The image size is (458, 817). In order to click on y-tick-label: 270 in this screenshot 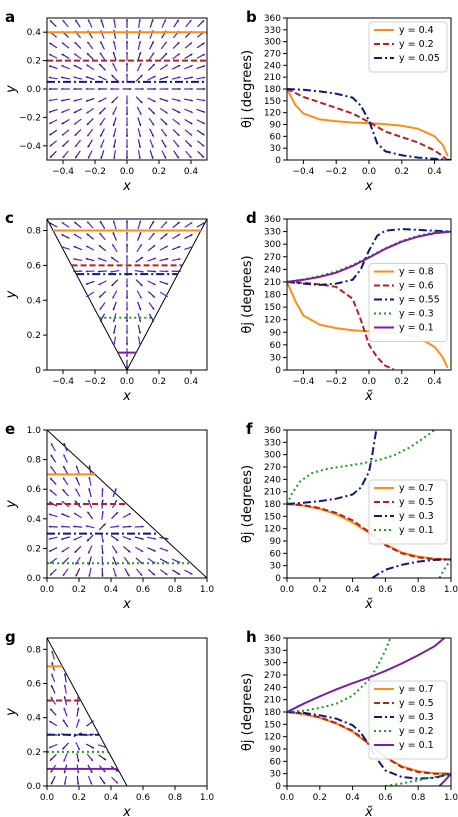, I will do `click(272, 55)`.